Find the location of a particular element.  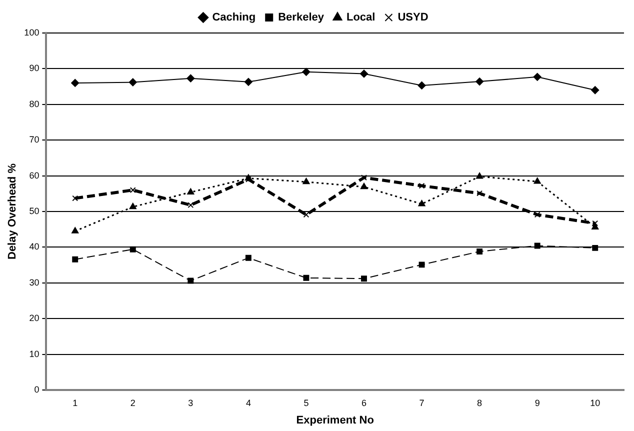

x-tick-label: 7 is located at coordinates (421, 403).